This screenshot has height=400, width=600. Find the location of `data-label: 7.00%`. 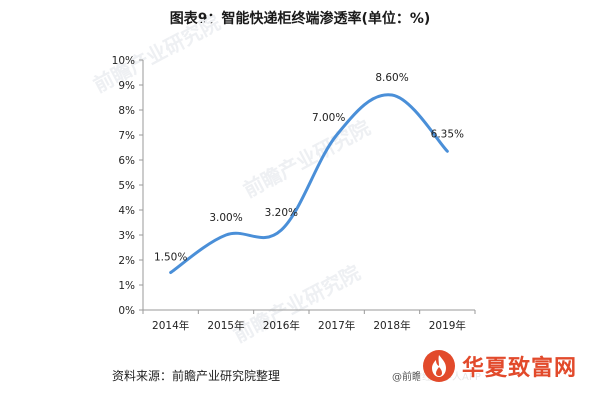

data-label: 7.00% is located at coordinates (328, 118).